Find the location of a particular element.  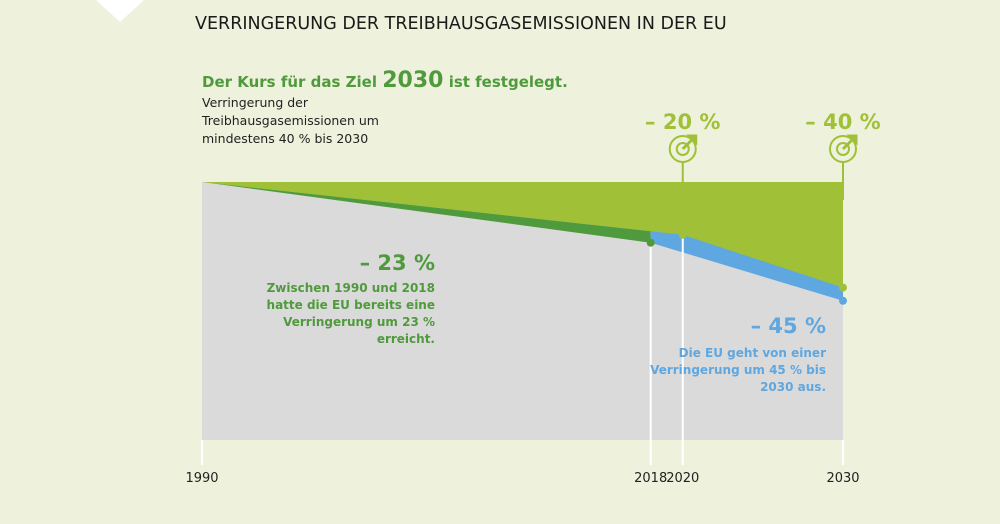

projection-2030-point is located at coordinates (843, 300).